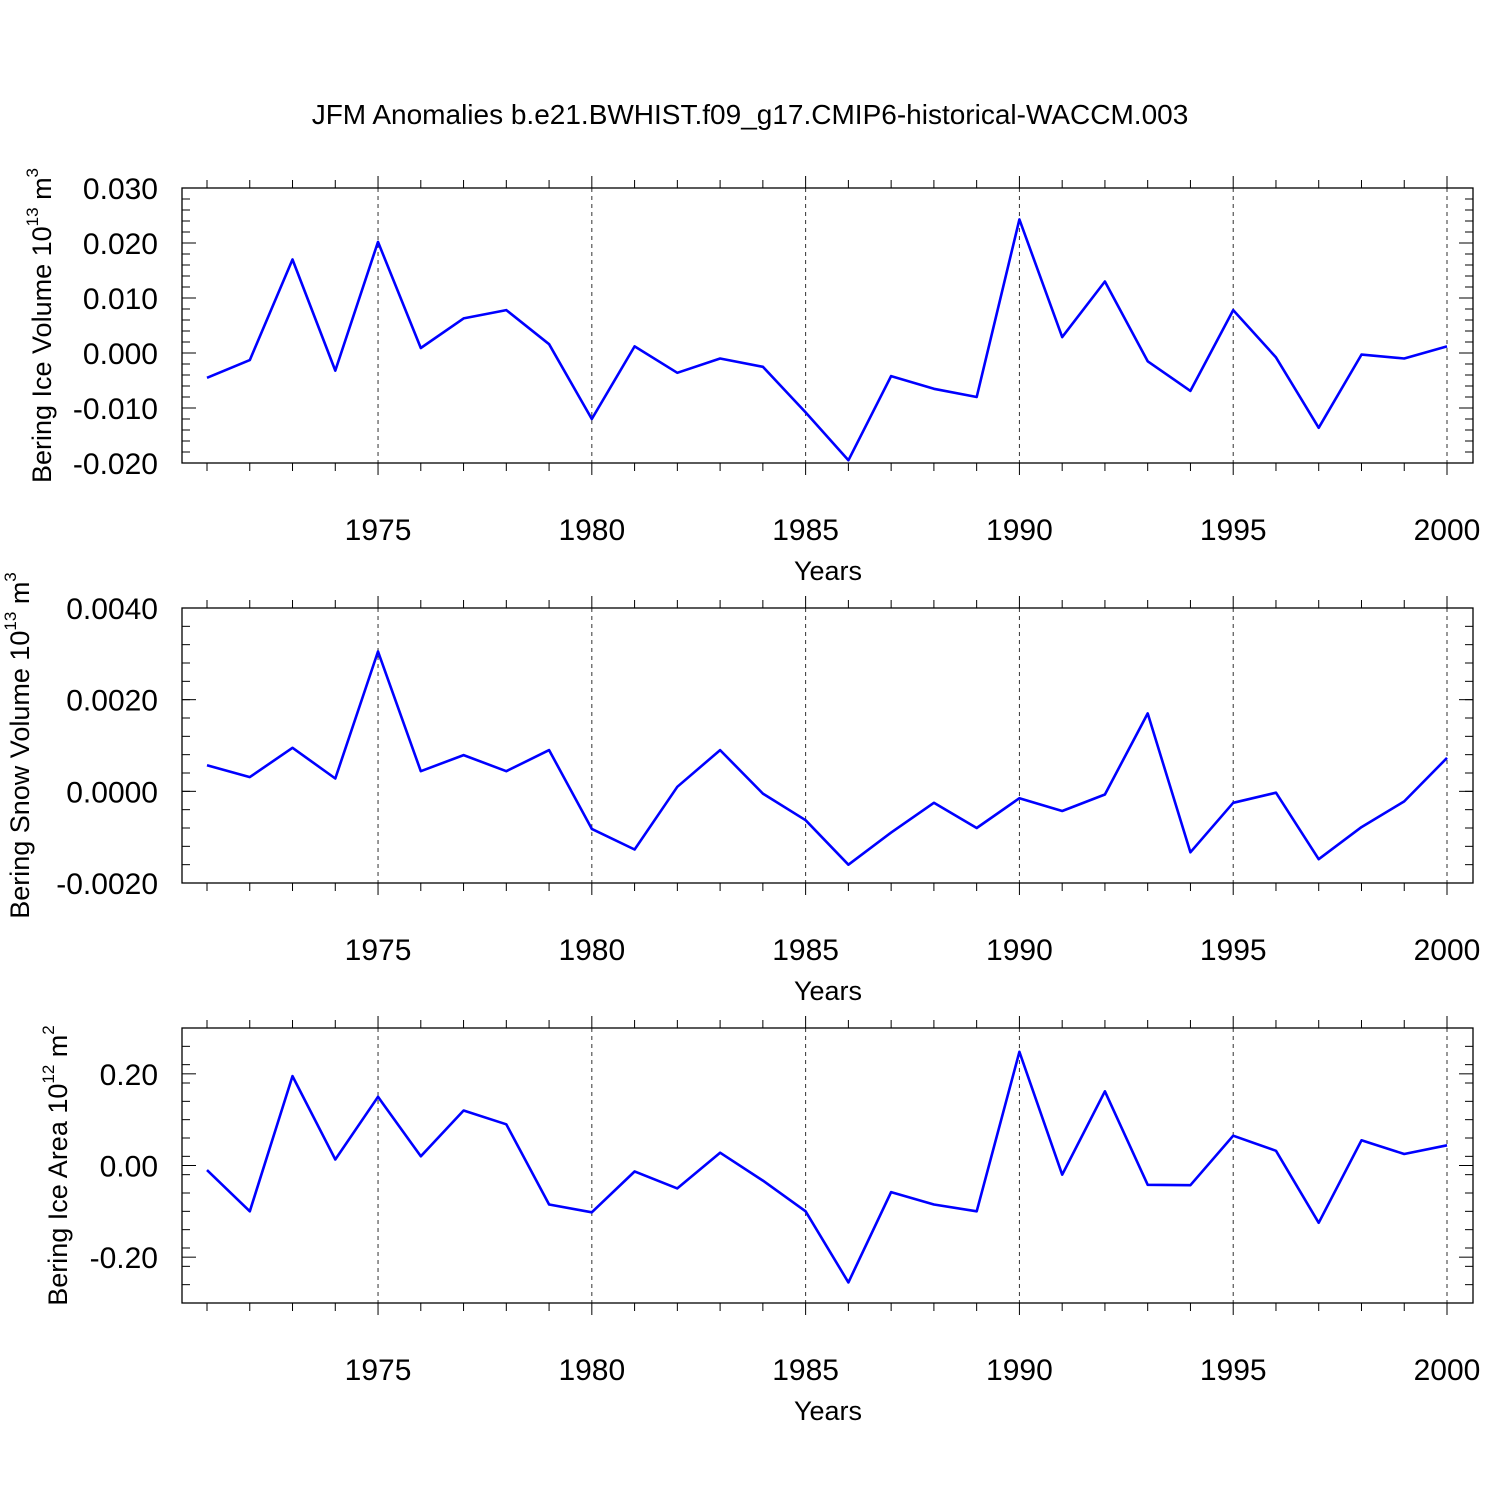 Image resolution: width=1500 pixels, height=1500 pixels. I want to click on y-tick-label: 0.00, so click(129, 1167).